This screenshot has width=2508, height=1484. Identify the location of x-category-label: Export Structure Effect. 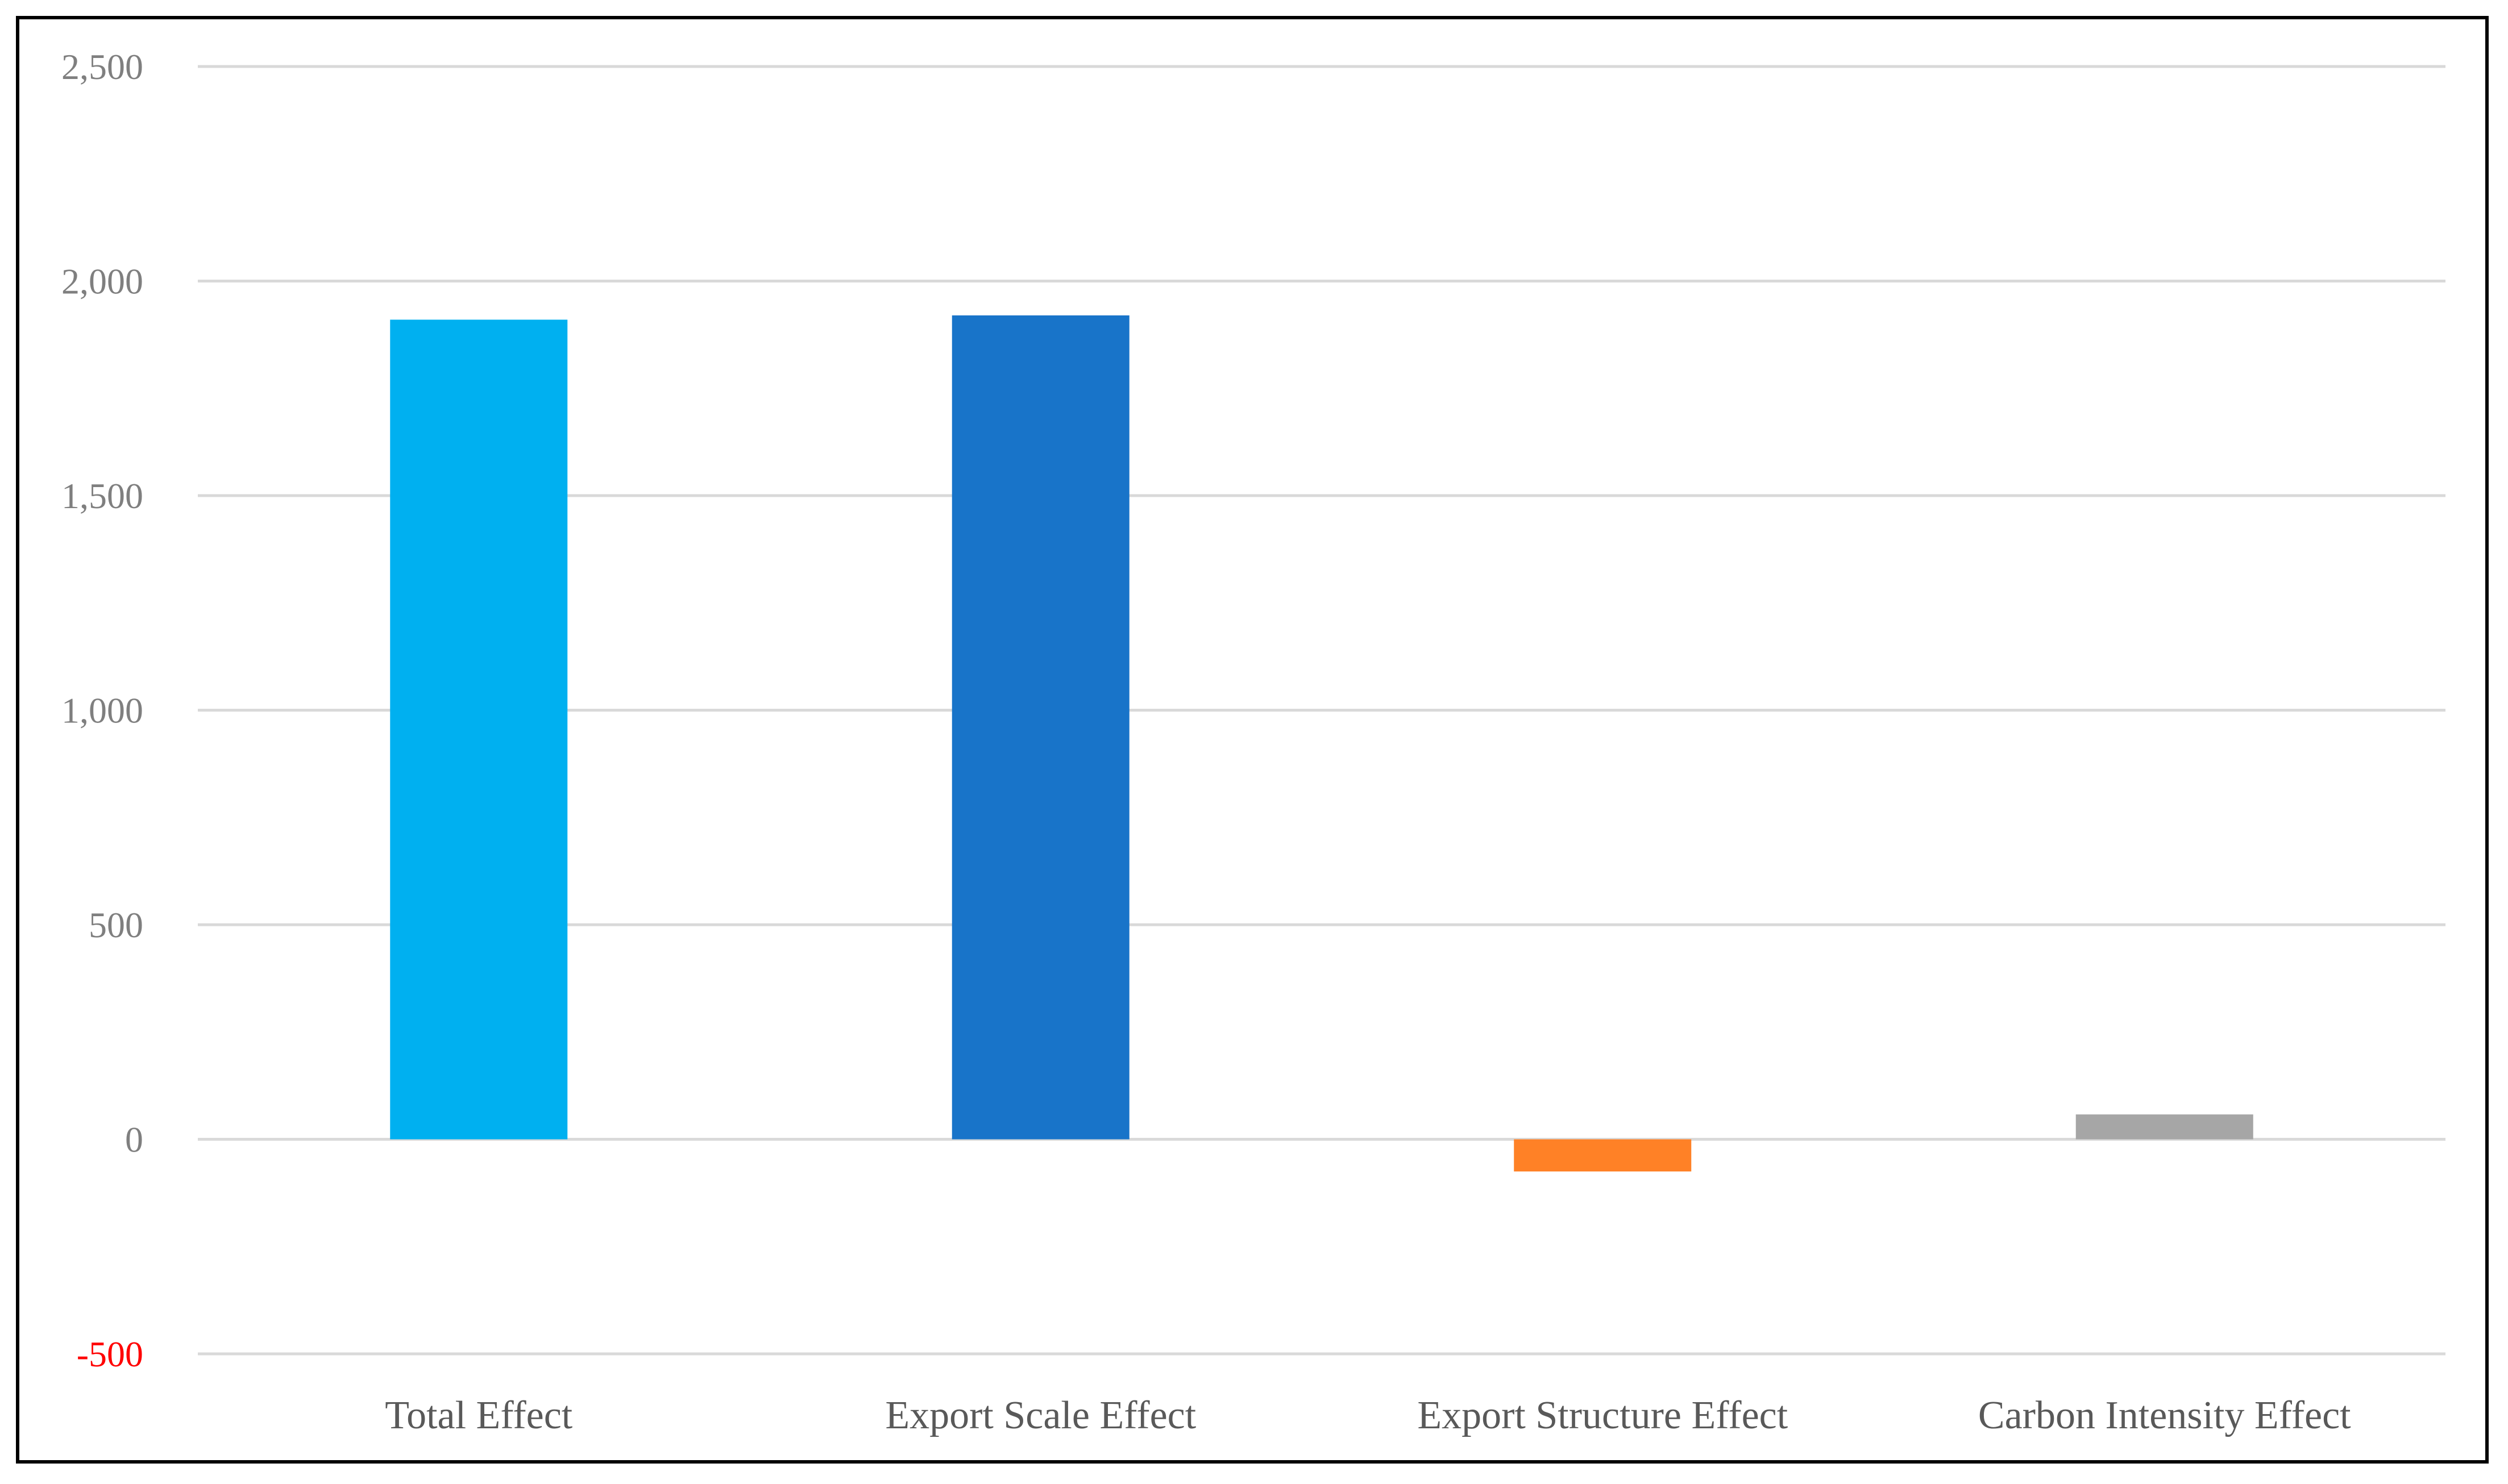
(1602, 1416).